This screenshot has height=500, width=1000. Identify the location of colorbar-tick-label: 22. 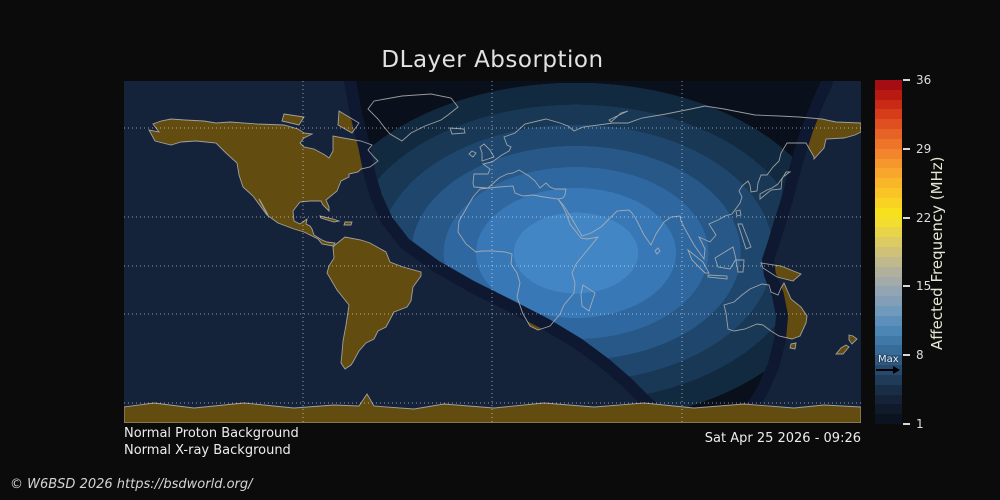
(924, 217).